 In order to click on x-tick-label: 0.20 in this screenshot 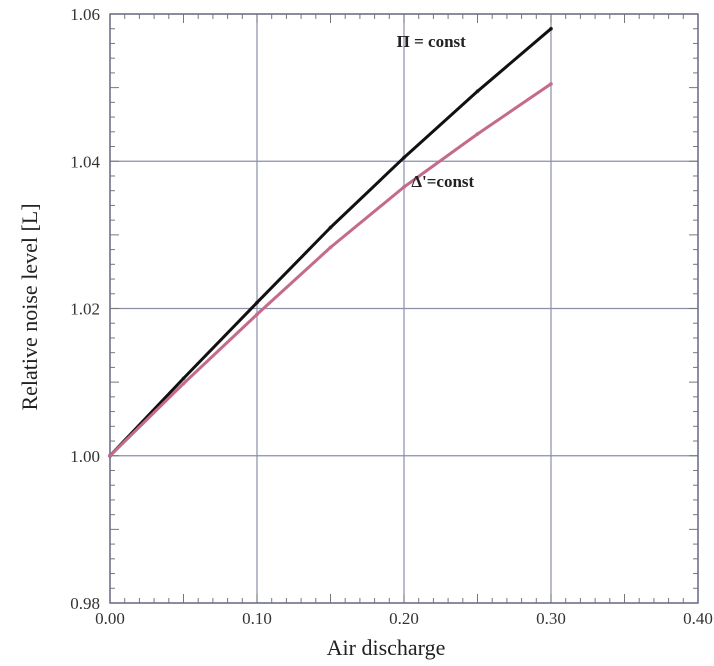, I will do `click(404, 618)`.